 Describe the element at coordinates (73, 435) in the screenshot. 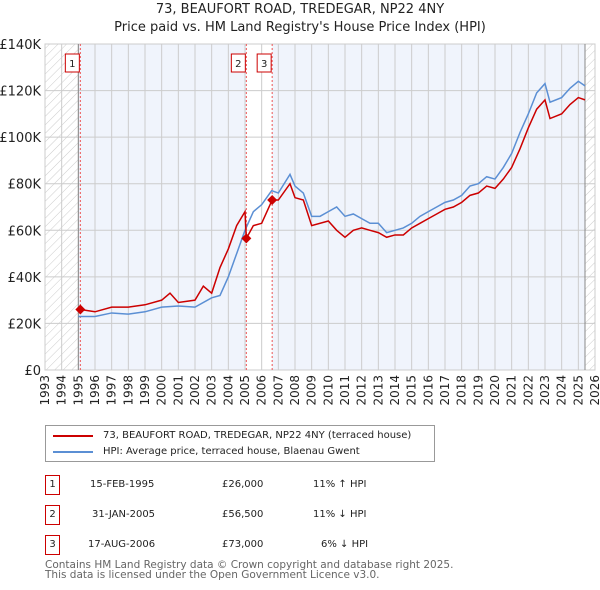

I see `legend-swatch-property` at that location.